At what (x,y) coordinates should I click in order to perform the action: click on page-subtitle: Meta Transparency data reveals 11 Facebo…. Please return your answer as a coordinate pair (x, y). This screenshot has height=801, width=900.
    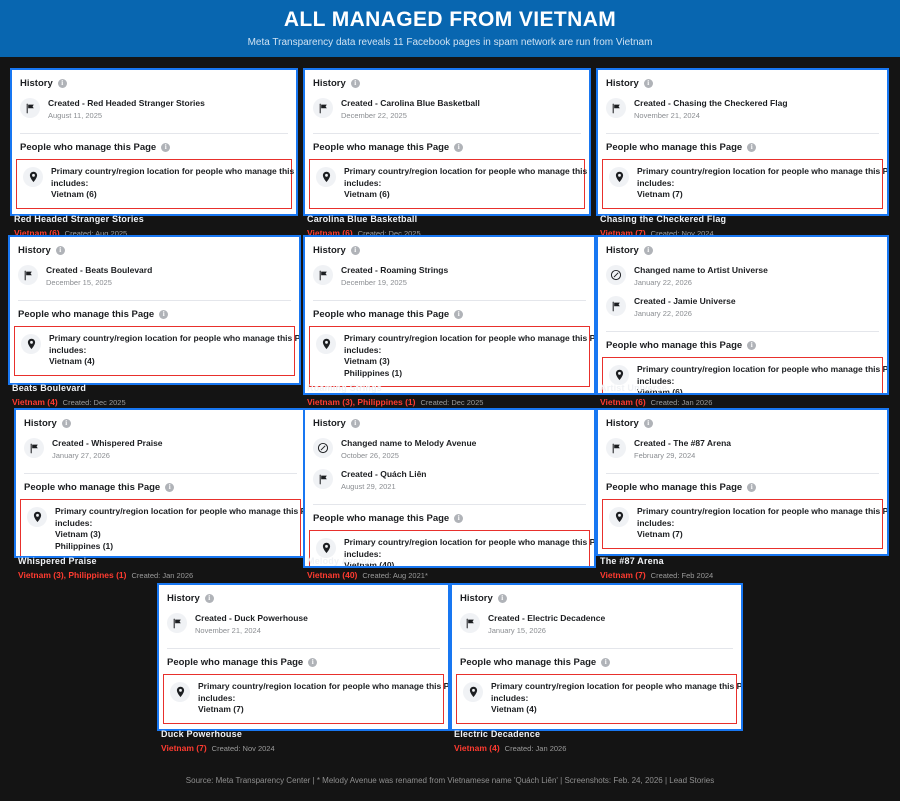
    Looking at the image, I should click on (450, 42).